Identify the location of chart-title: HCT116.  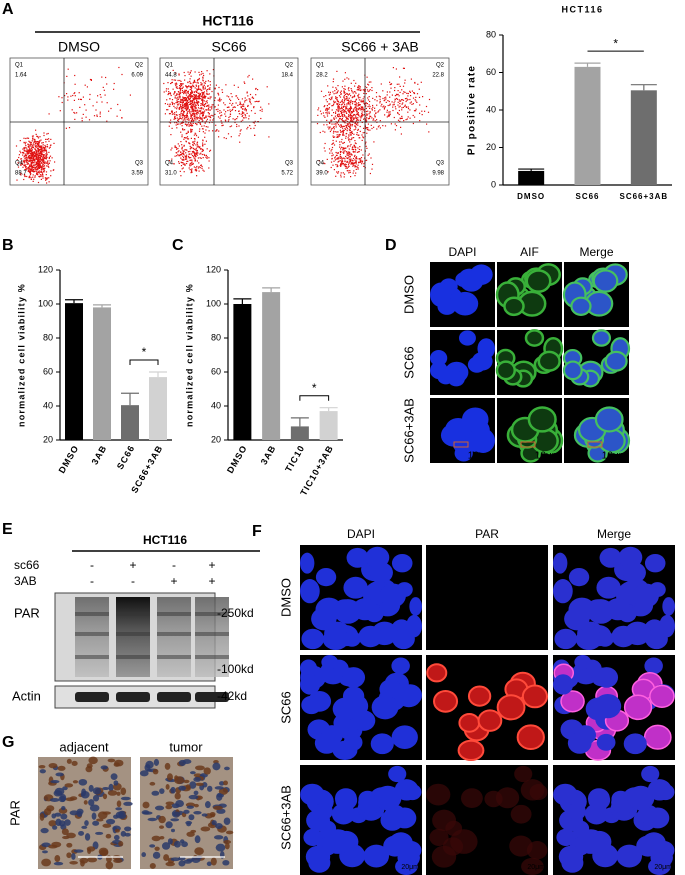
(582, 9).